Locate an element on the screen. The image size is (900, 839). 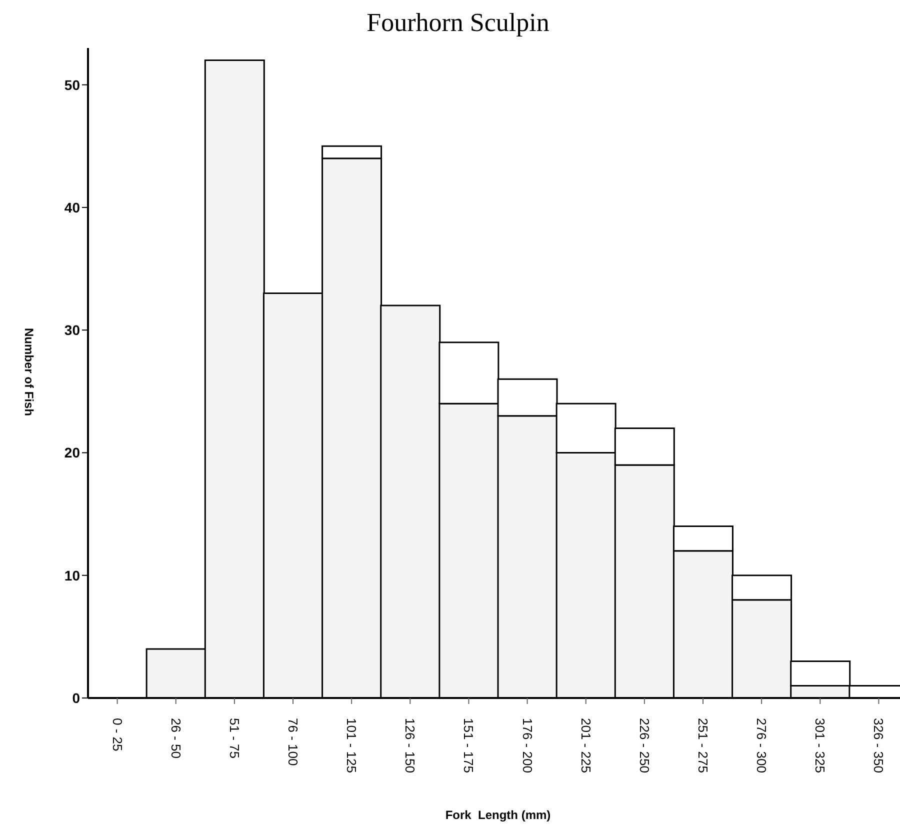
x-tick-label: 201 - 225 is located at coordinates (586, 745).